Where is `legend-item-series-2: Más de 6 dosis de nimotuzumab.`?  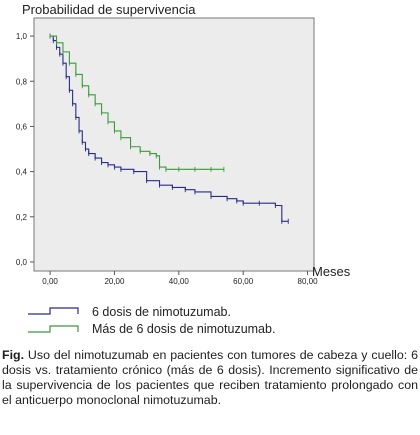 legend-item-series-2: Más de 6 dosis de nimotuzumab. is located at coordinates (218, 330).